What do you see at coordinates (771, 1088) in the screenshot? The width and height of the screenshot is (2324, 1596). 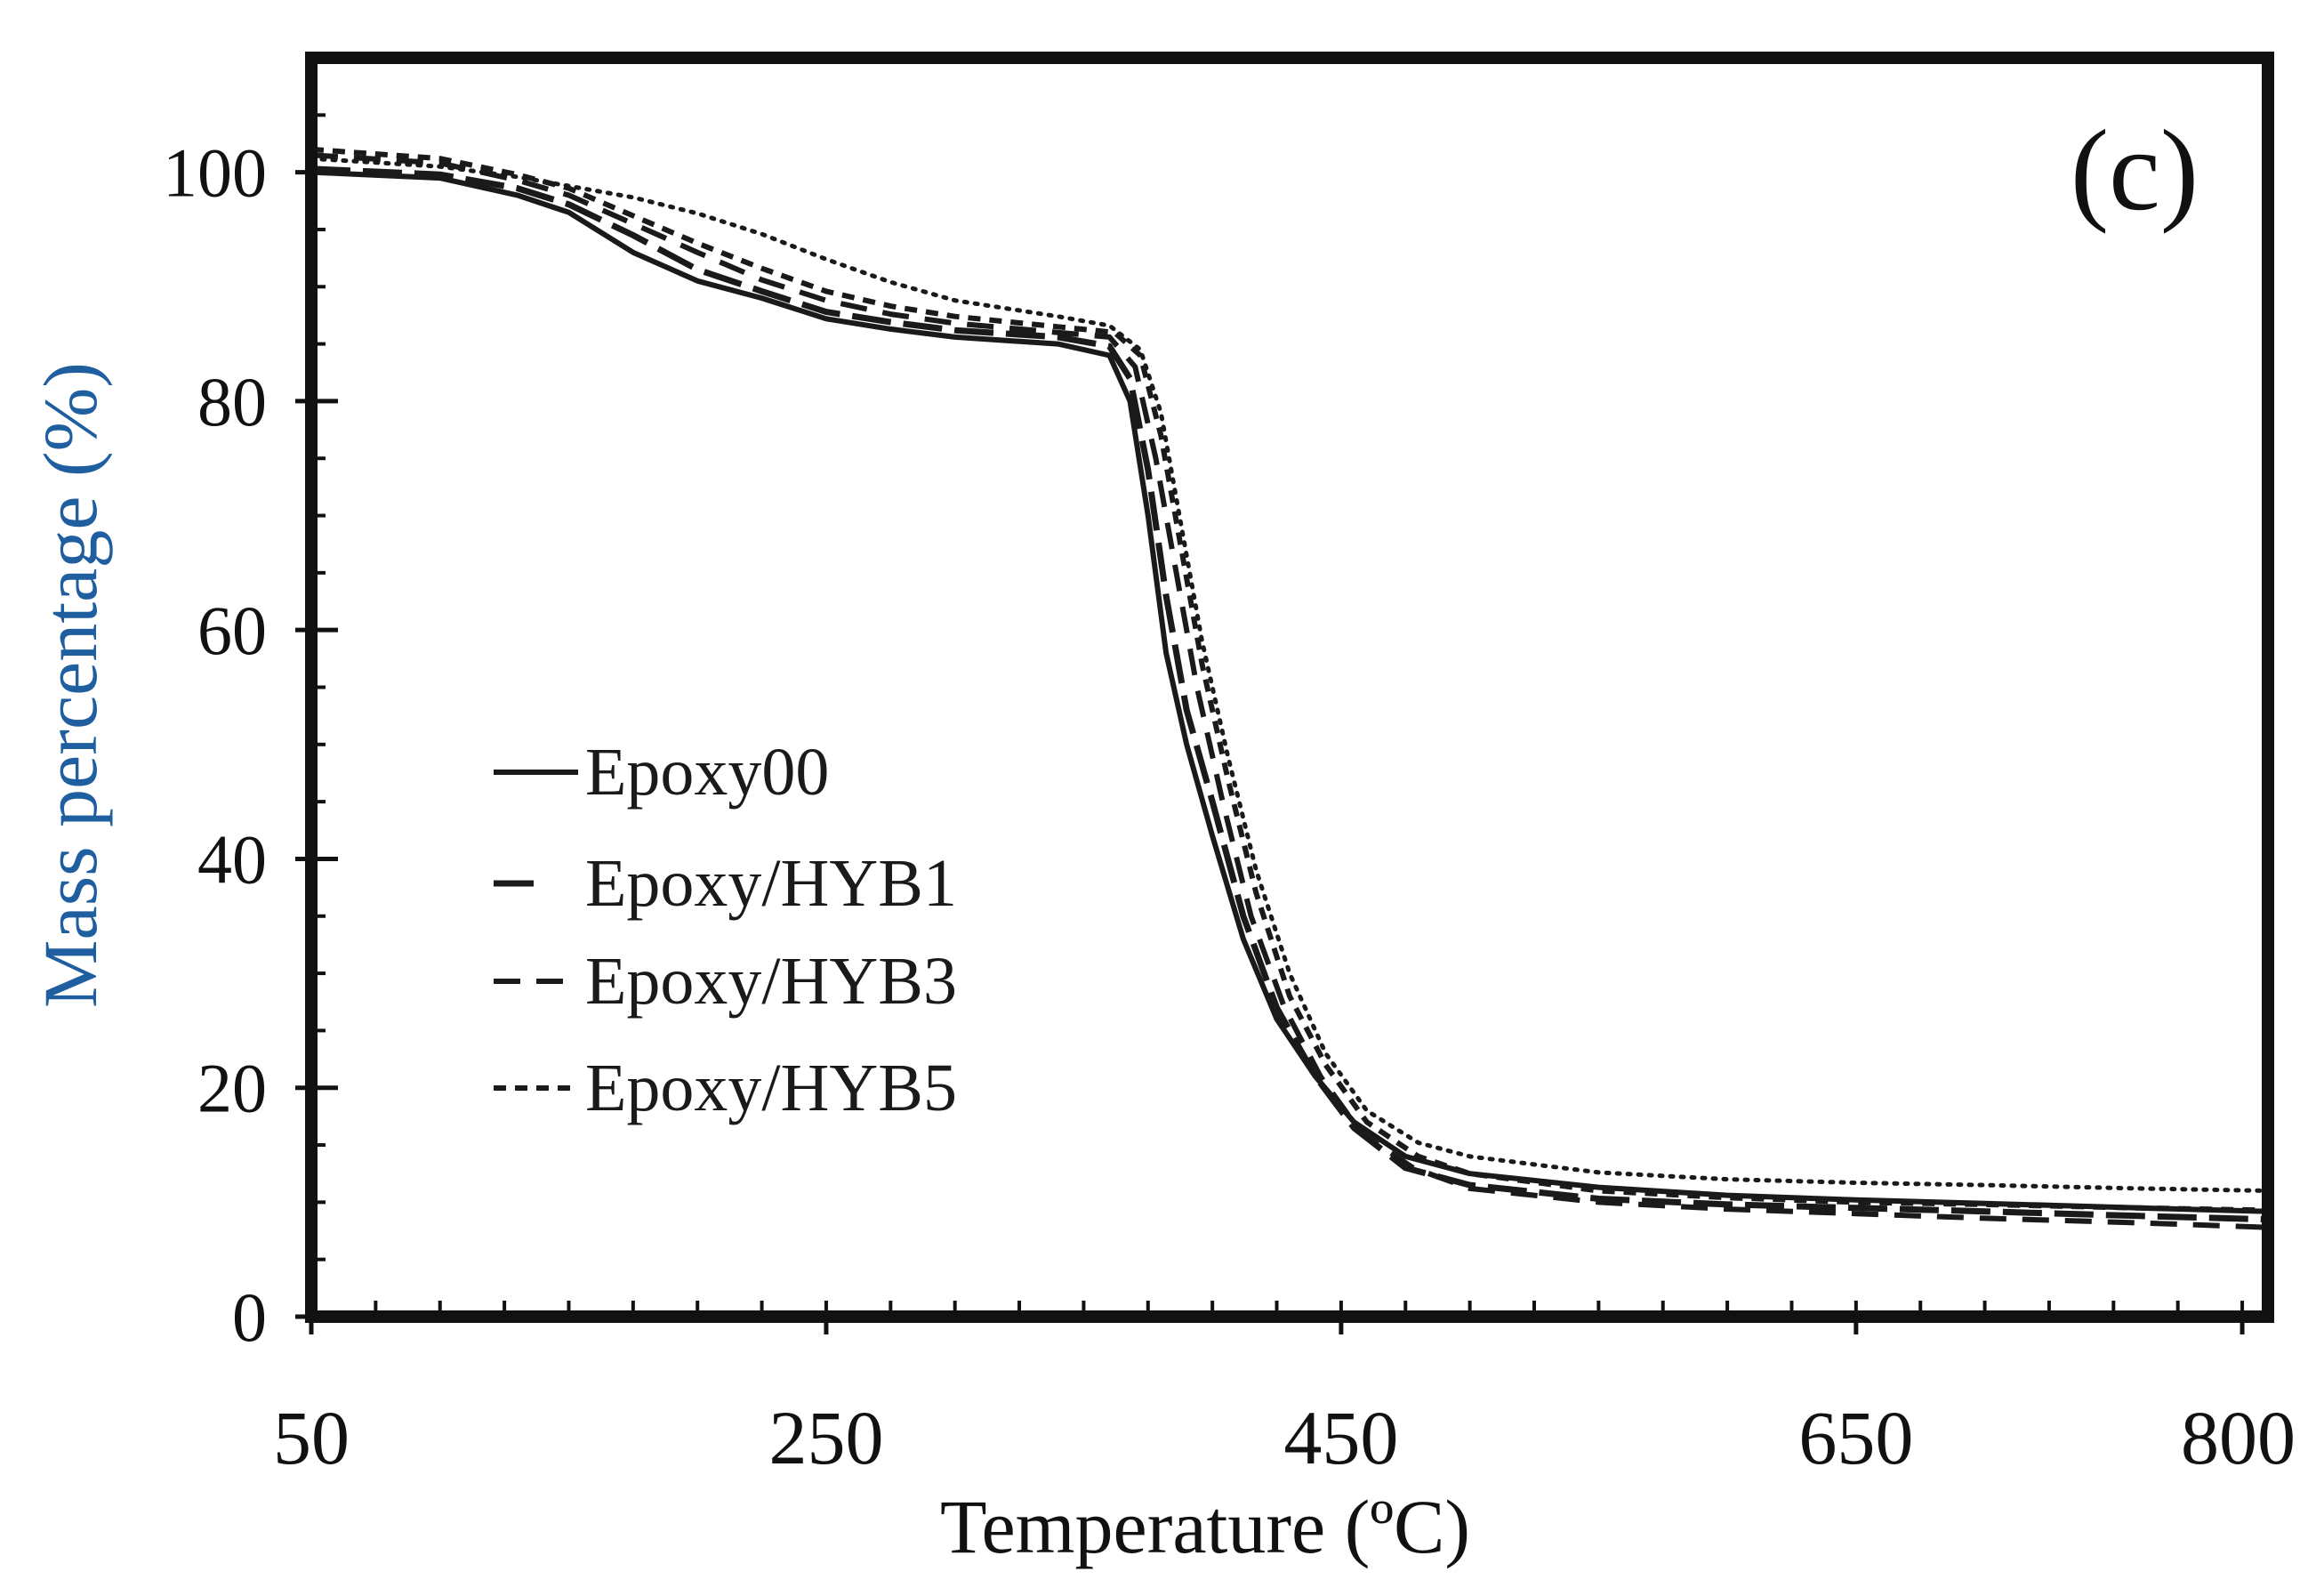 I see `legend-label-epoxy-hyb5: Epoxy/HYB5` at bounding box center [771, 1088].